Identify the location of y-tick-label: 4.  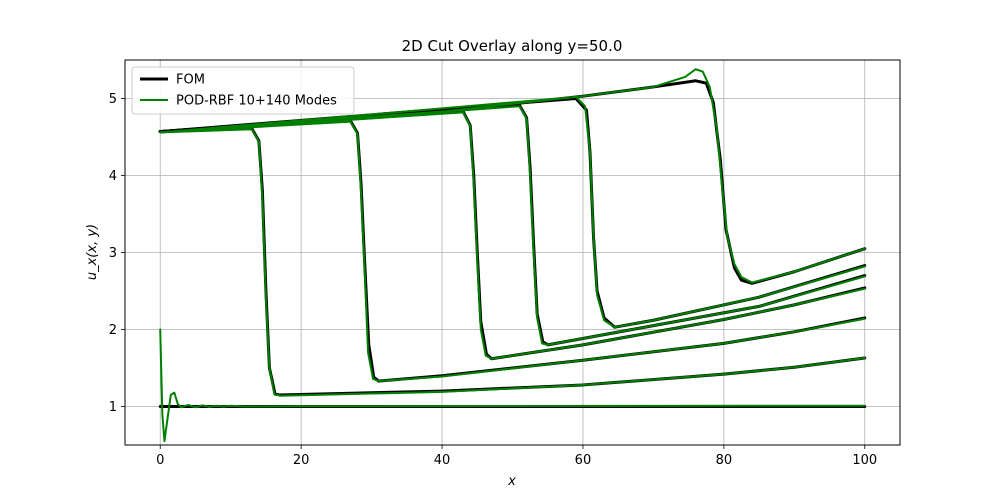
(113, 176).